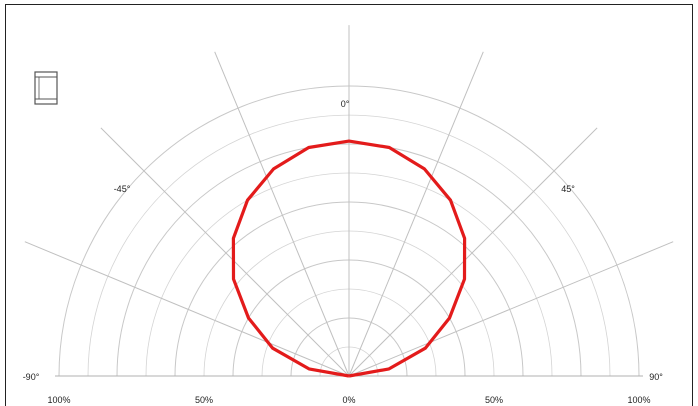  I want to click on angle-label: 45°, so click(568, 189).